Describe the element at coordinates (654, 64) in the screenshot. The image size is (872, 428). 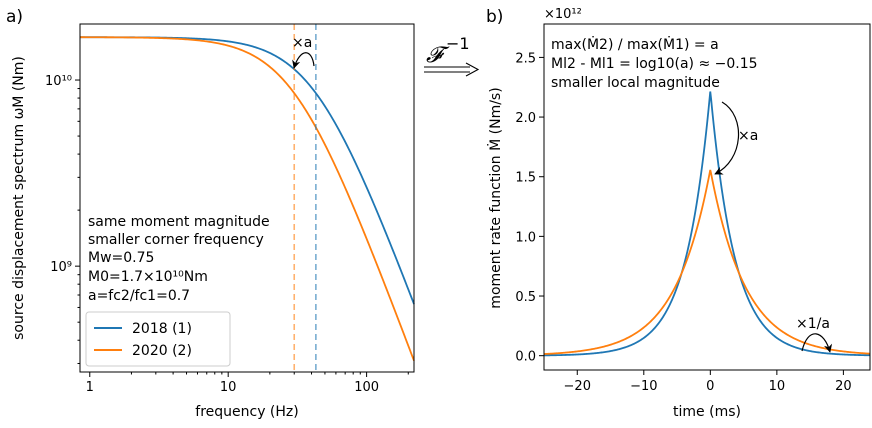
I see `panel-b-annotation-line2: Ml2 - Ml1 = log10(a) ≈ −0.15` at that location.